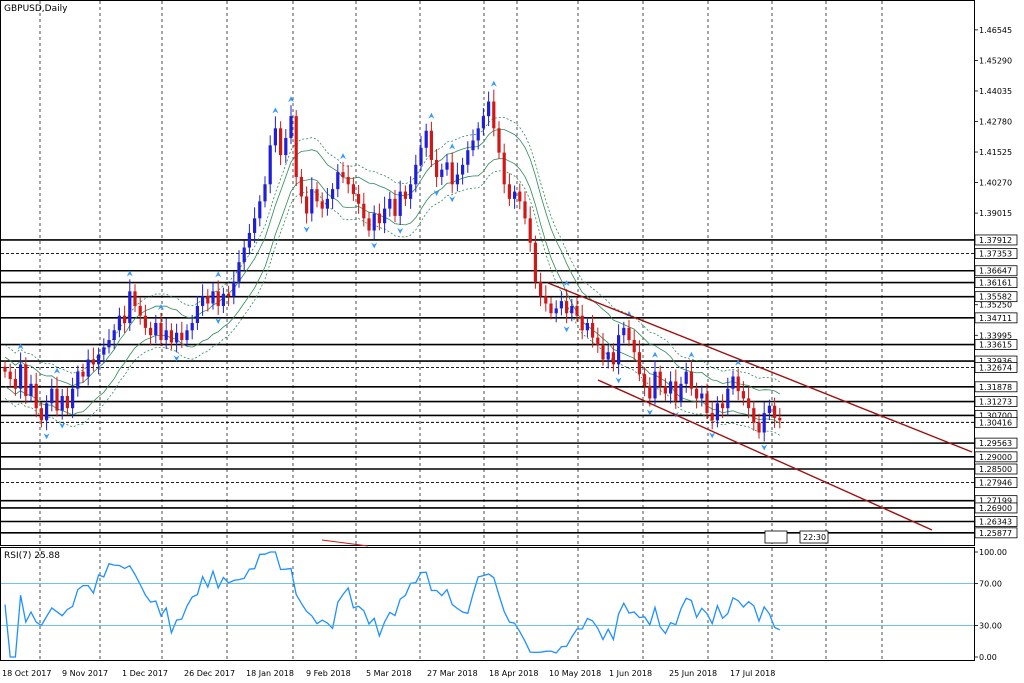 This screenshot has width=1024, height=683. I want to click on price-tick-label: 1.33995, so click(995, 335).